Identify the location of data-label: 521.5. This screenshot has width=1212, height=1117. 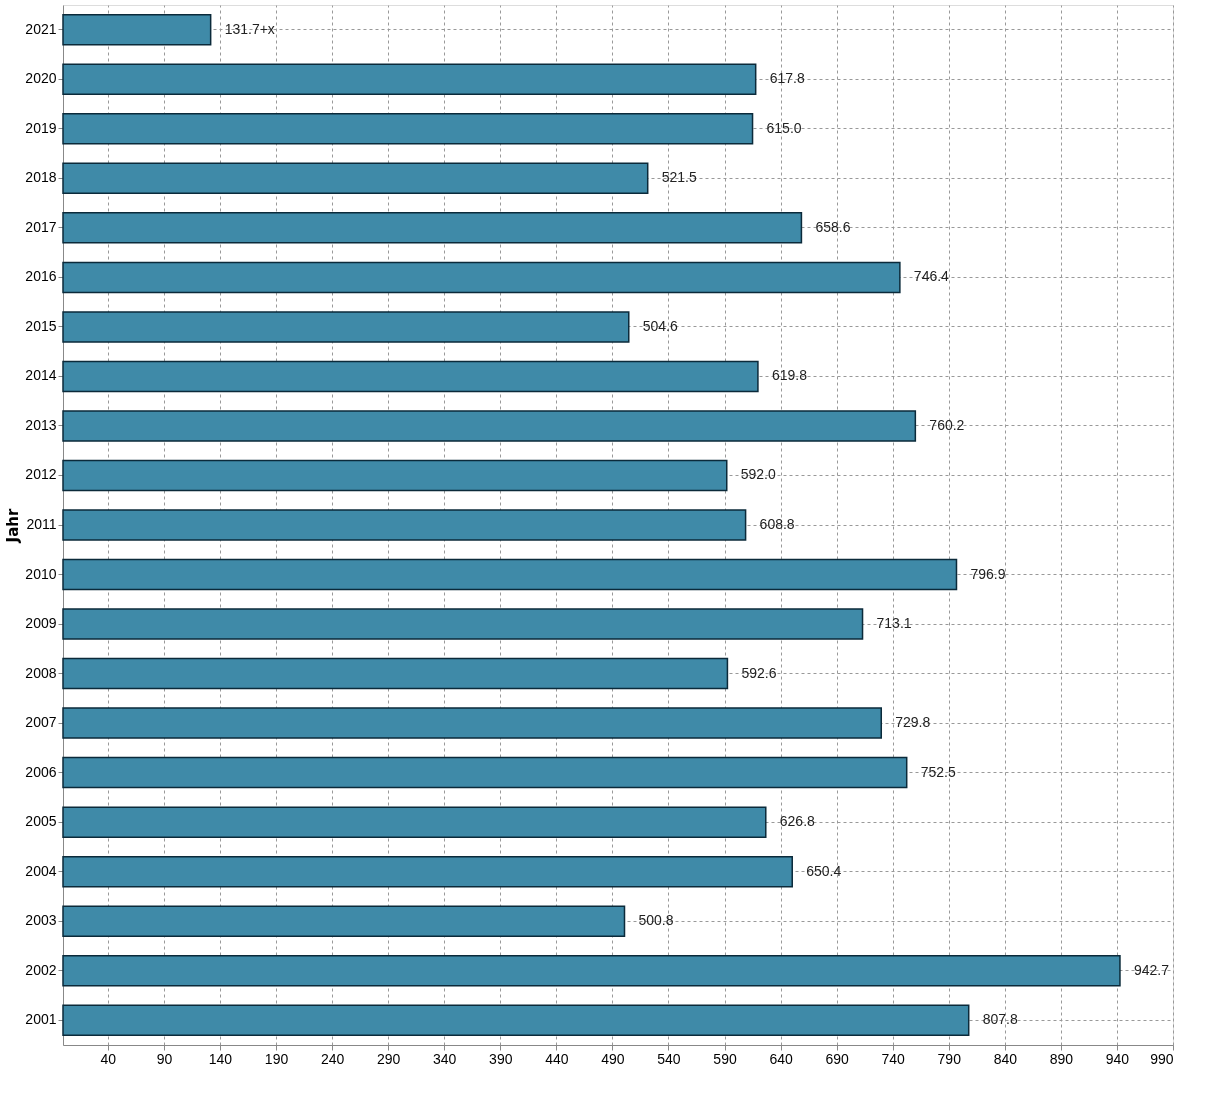
(679, 177).